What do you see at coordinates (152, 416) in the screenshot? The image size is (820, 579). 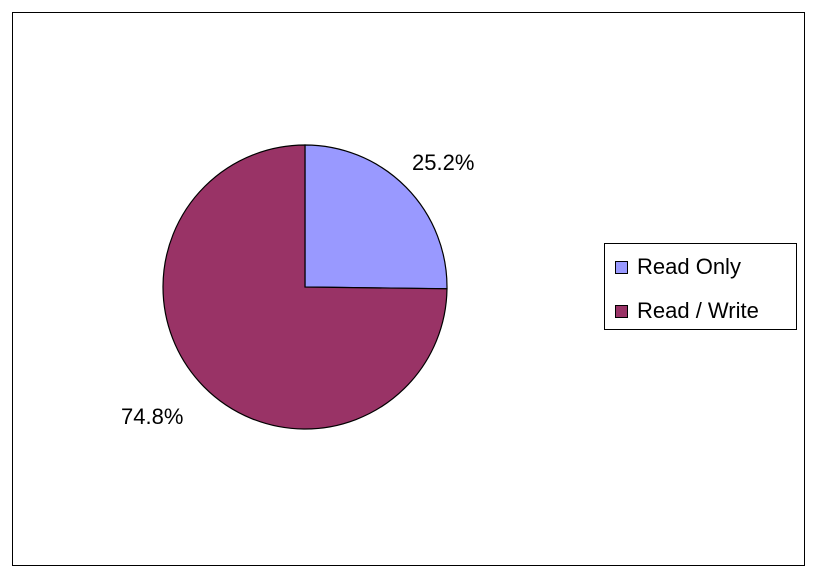 I see `data-label-read-write: 74.8%` at bounding box center [152, 416].